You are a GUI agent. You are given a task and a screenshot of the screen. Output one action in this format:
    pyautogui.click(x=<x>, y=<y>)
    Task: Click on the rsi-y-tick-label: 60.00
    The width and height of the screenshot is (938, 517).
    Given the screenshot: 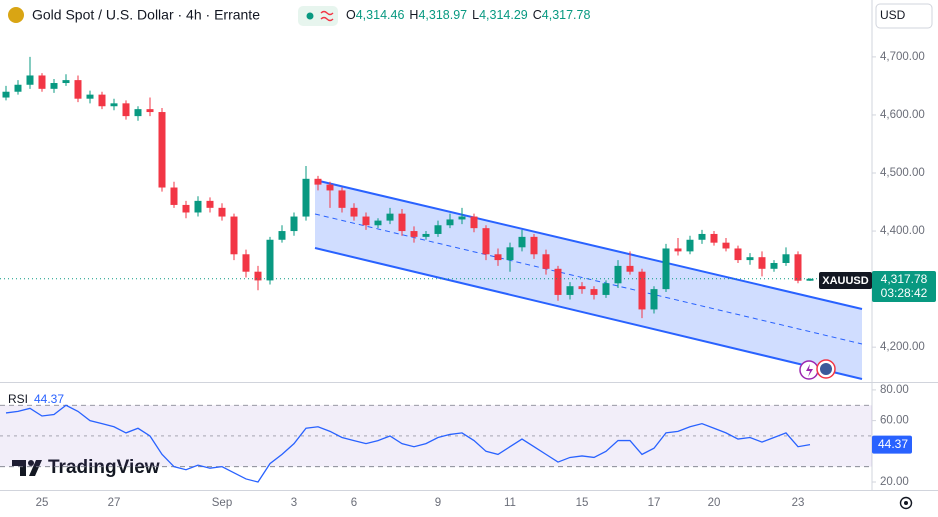 What is the action you would take?
    pyautogui.click(x=894, y=421)
    